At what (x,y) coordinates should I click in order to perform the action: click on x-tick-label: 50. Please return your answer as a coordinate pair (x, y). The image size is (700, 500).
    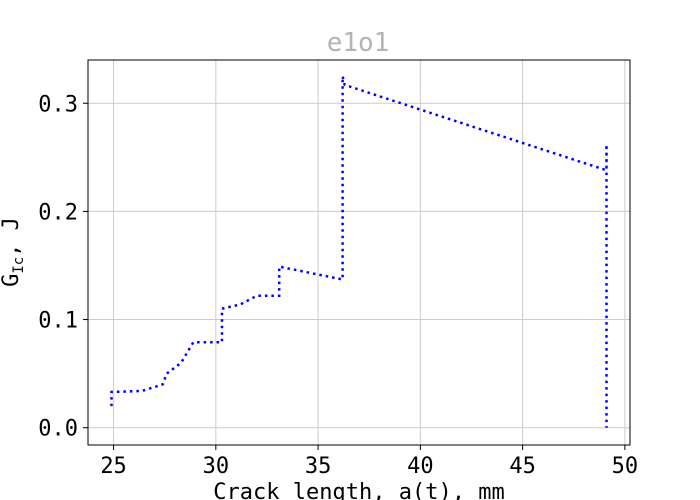
    Looking at the image, I should click on (625, 466).